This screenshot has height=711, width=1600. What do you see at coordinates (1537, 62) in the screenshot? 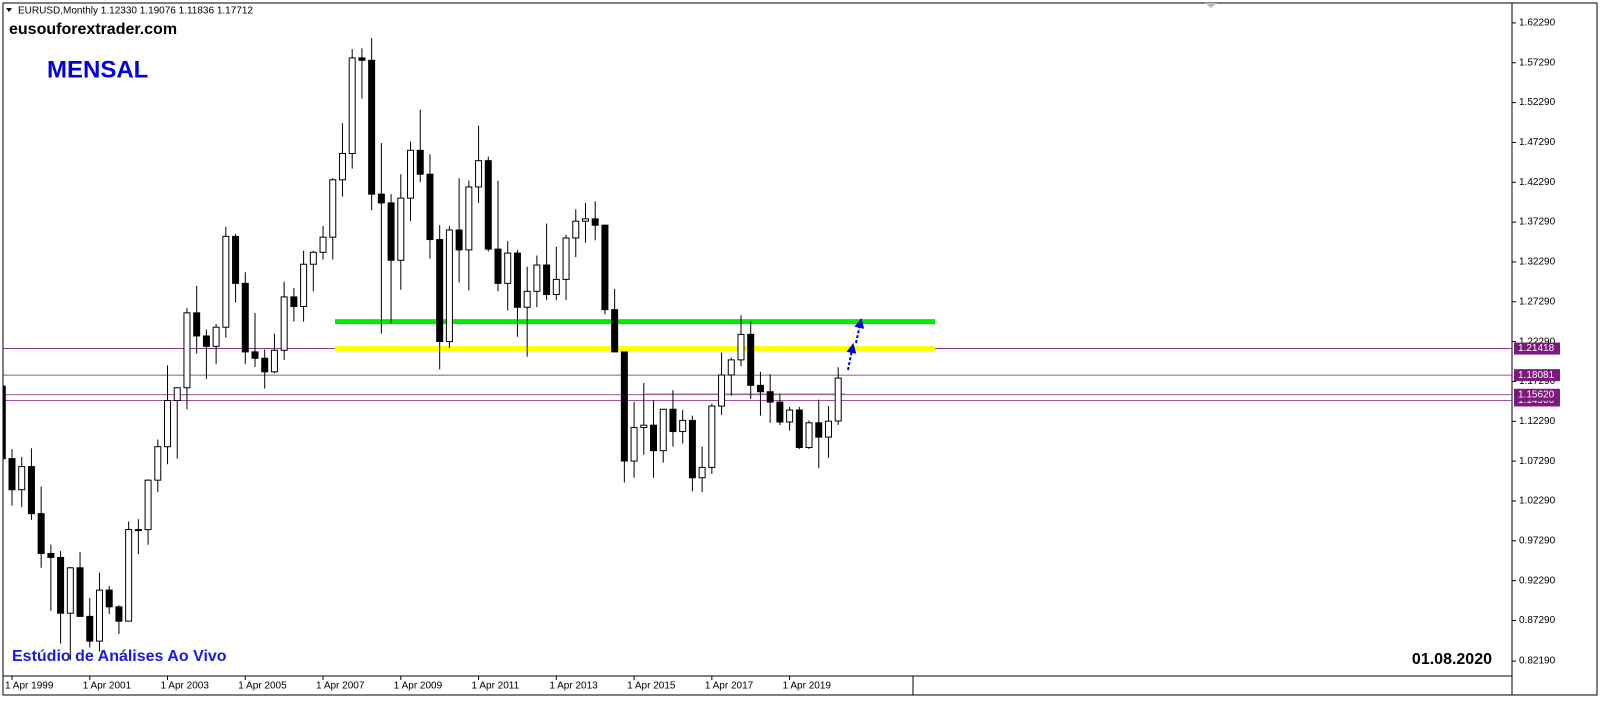
I see `y-tick-label: 1.57290` at bounding box center [1537, 62].